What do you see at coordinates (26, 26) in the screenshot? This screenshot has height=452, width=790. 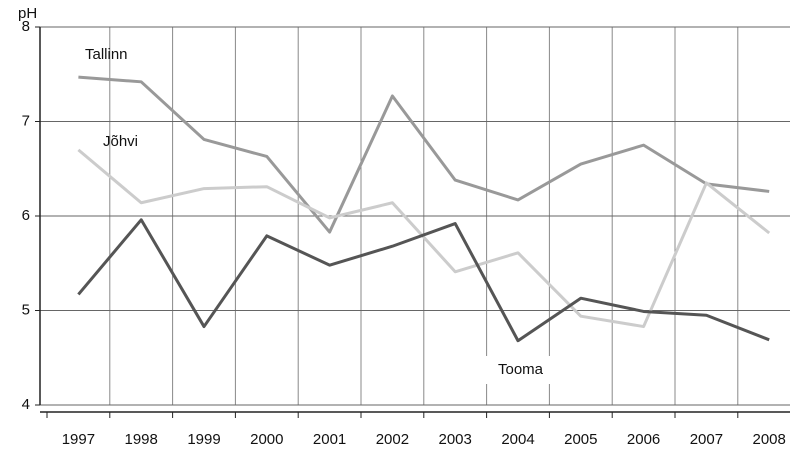 I see `y-tick-label: 8` at bounding box center [26, 26].